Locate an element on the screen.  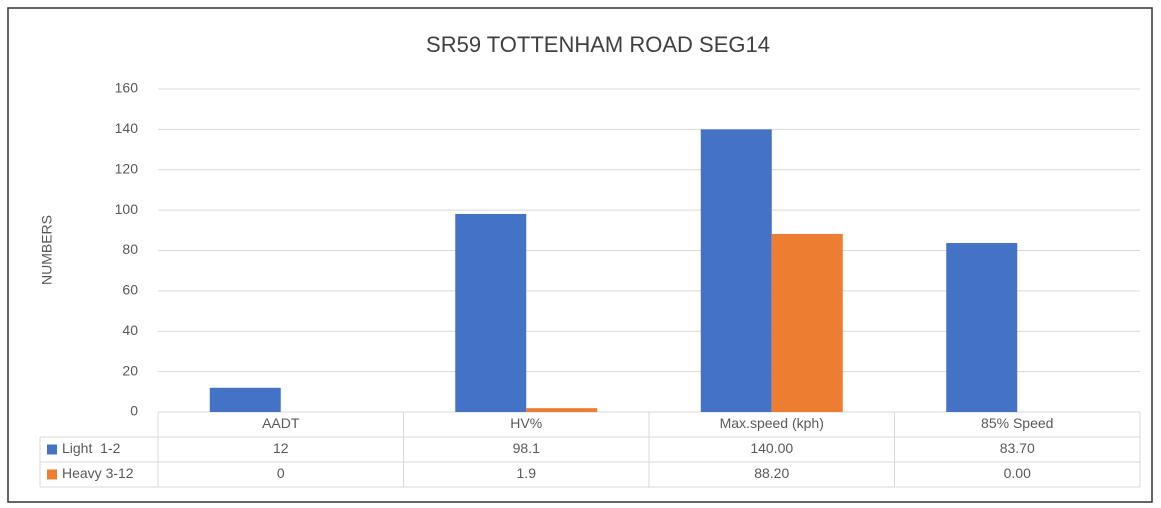
chart-title: SR59 TOTTENHAM ROAD SEG14 is located at coordinates (598, 44).